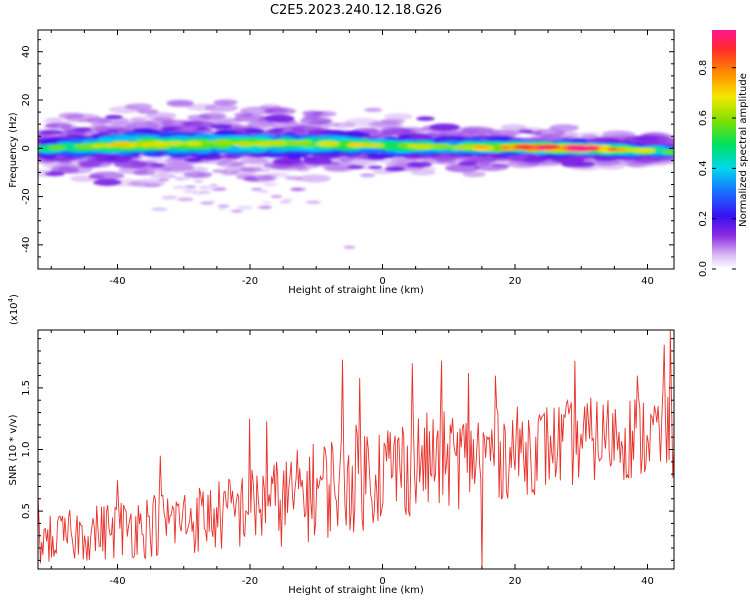  I want to click on colorbar-tick-label: 0.4, so click(703, 168).